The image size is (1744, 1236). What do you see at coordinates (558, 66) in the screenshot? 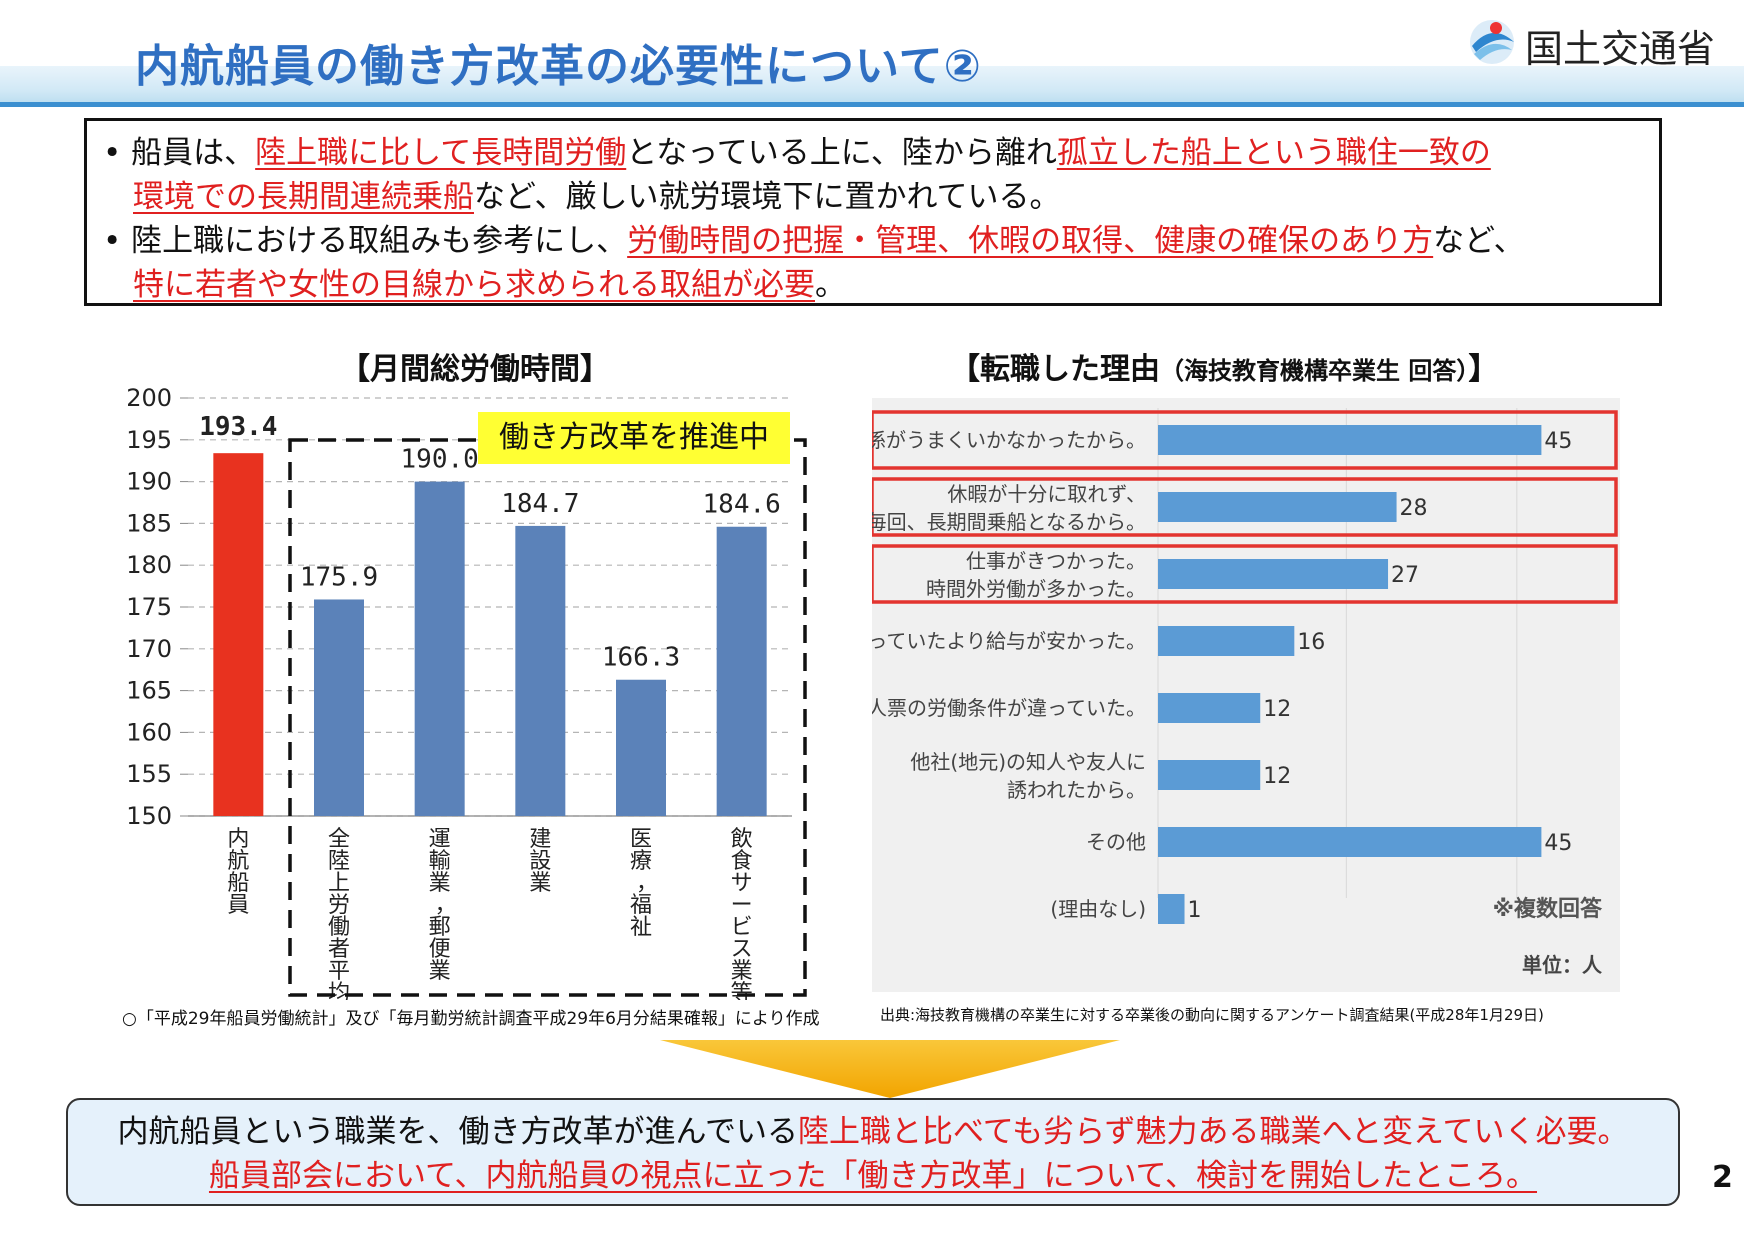
I see `page-title: 内航船員の働き方改革の必要性について②` at bounding box center [558, 66].